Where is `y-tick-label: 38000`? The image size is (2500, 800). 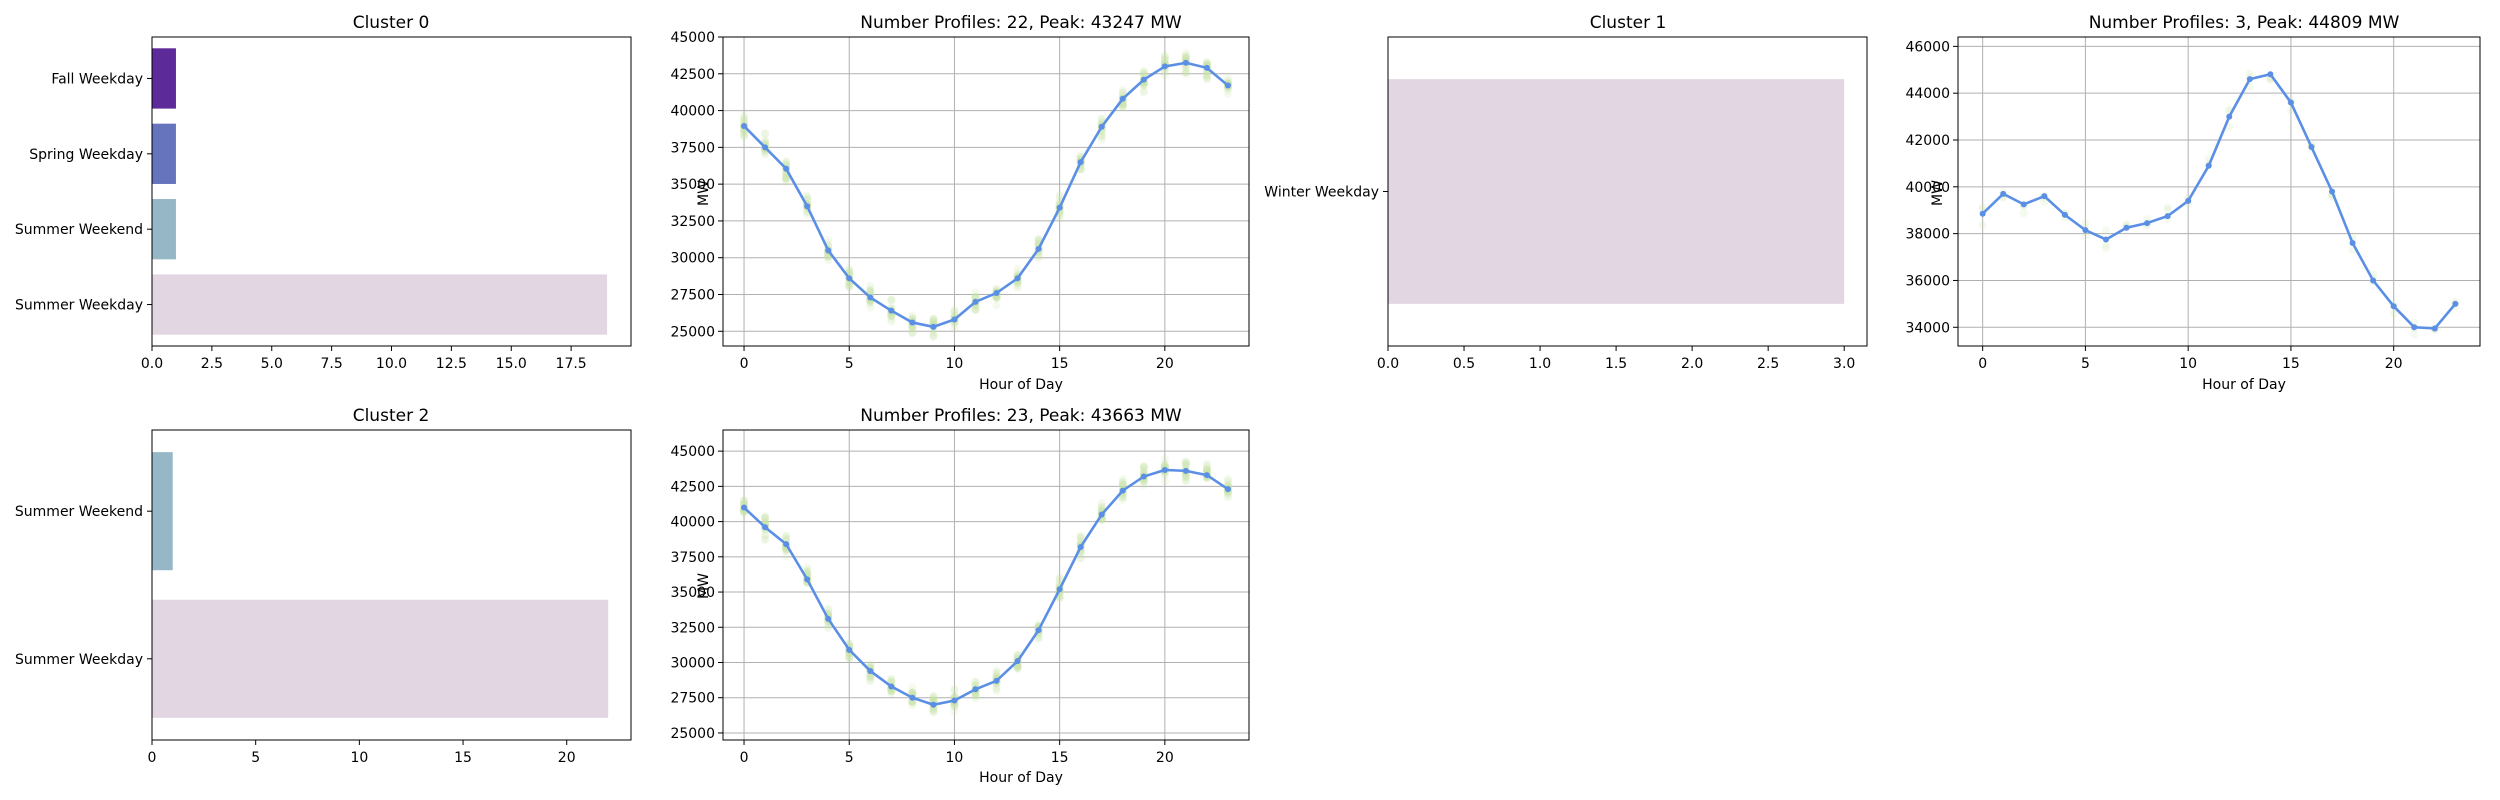
y-tick-label: 38000 is located at coordinates (1927, 235).